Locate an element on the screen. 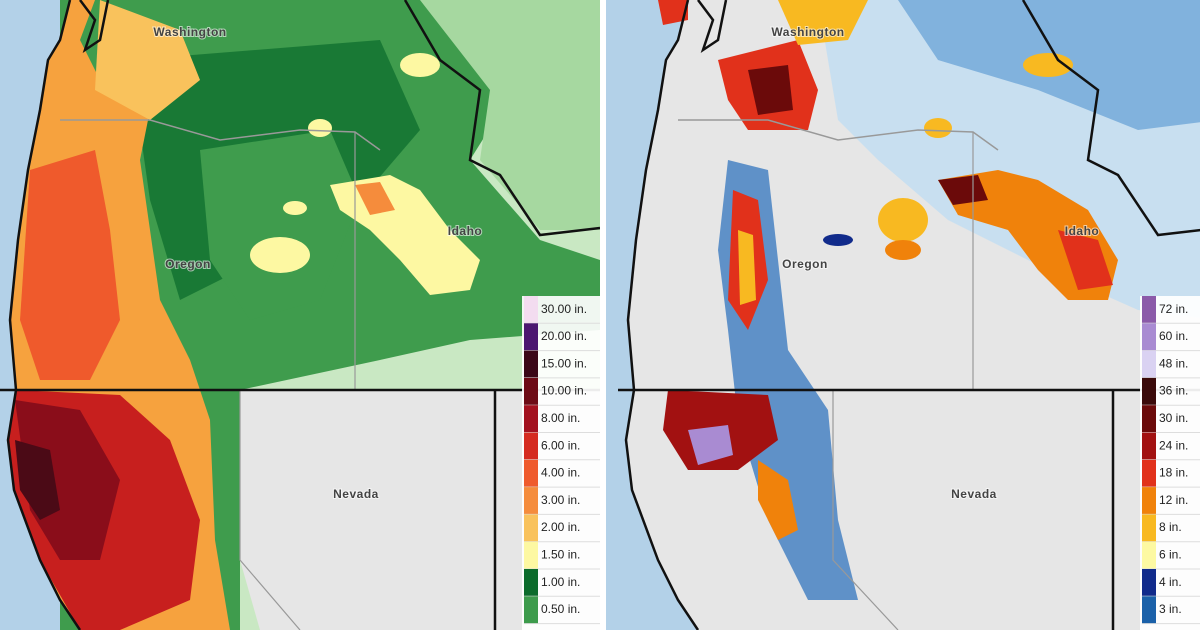 This screenshot has height=635, width=1200. legend-label: 24 in. is located at coordinates (1173, 445).